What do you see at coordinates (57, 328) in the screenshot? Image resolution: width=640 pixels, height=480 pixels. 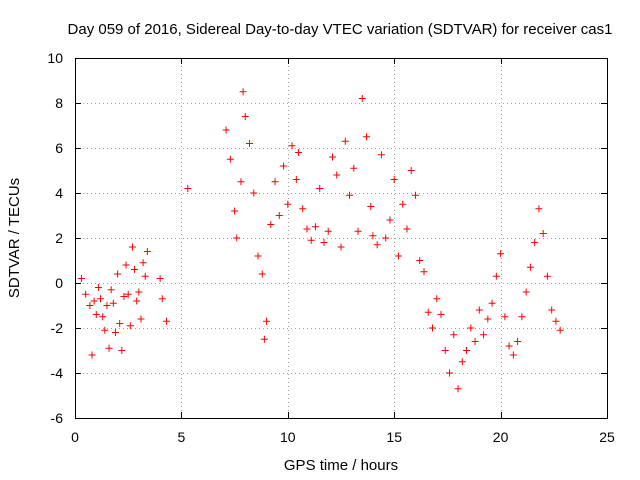 I see `y-tick-label: -2` at bounding box center [57, 328].